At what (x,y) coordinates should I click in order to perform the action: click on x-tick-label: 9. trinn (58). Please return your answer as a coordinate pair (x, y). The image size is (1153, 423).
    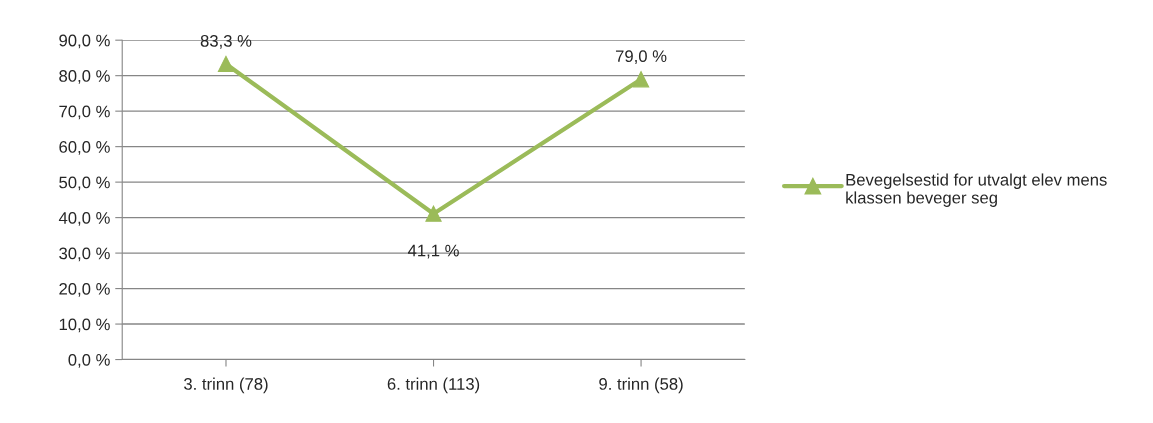
    Looking at the image, I should click on (641, 385).